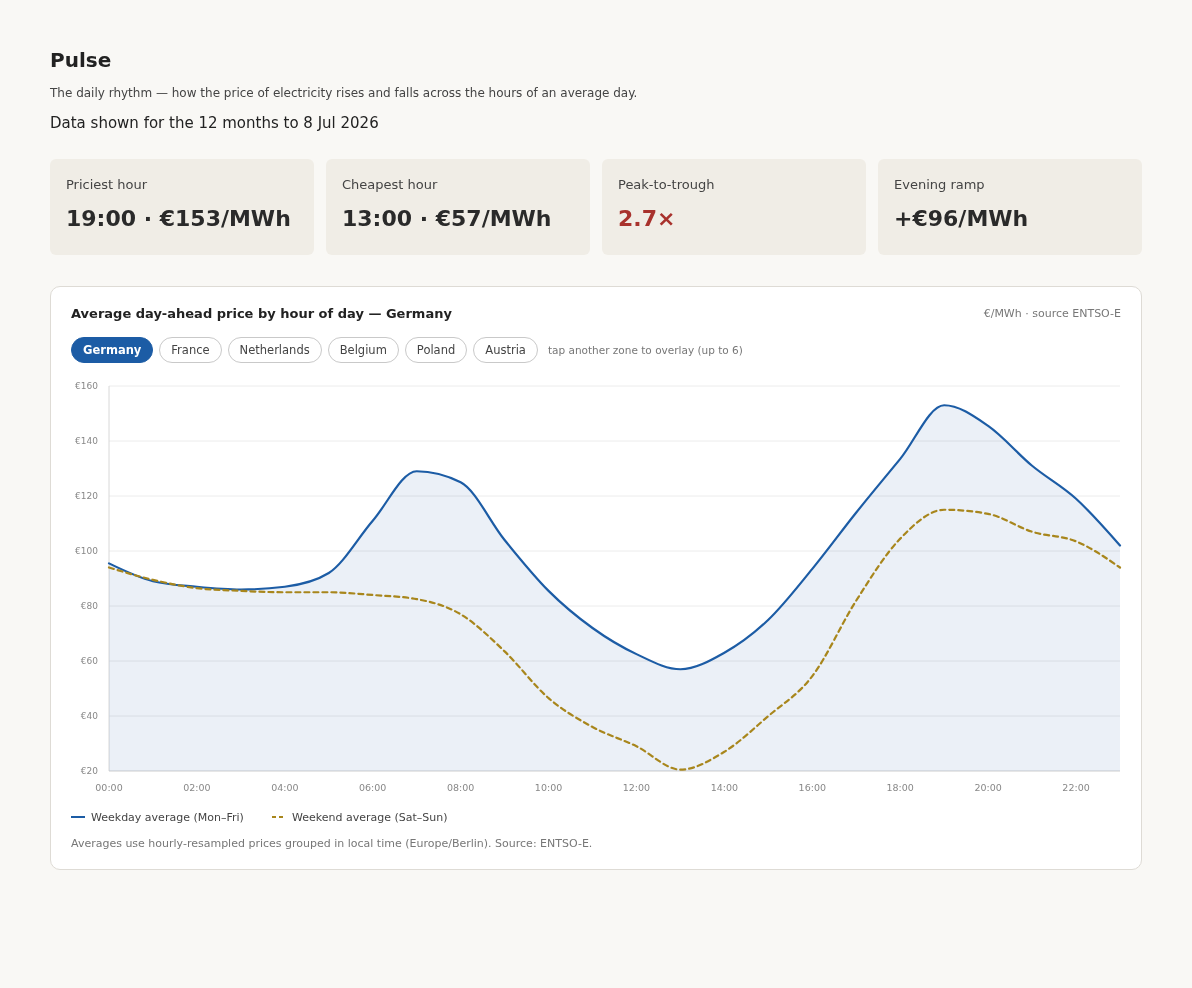  Describe the element at coordinates (344, 93) in the screenshot. I see `text: The daily rhythm — how the price of electricity rises and falls across the hours of an average day.` at that location.